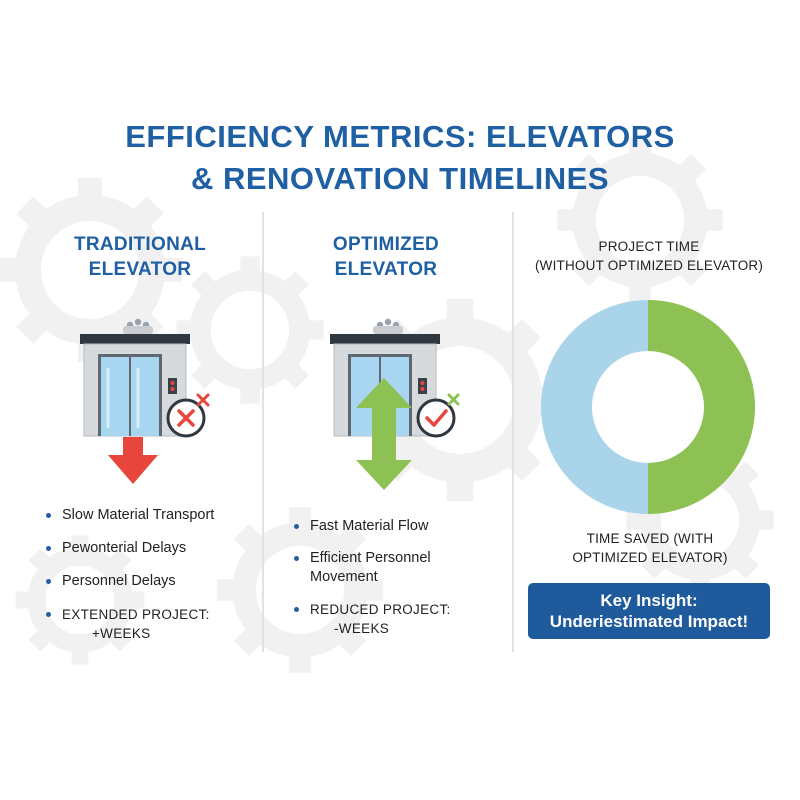 The width and height of the screenshot is (800, 800). Describe the element at coordinates (649, 611) in the screenshot. I see `key-insight-banner: Key Insight: Underiestimated Impact!` at that location.